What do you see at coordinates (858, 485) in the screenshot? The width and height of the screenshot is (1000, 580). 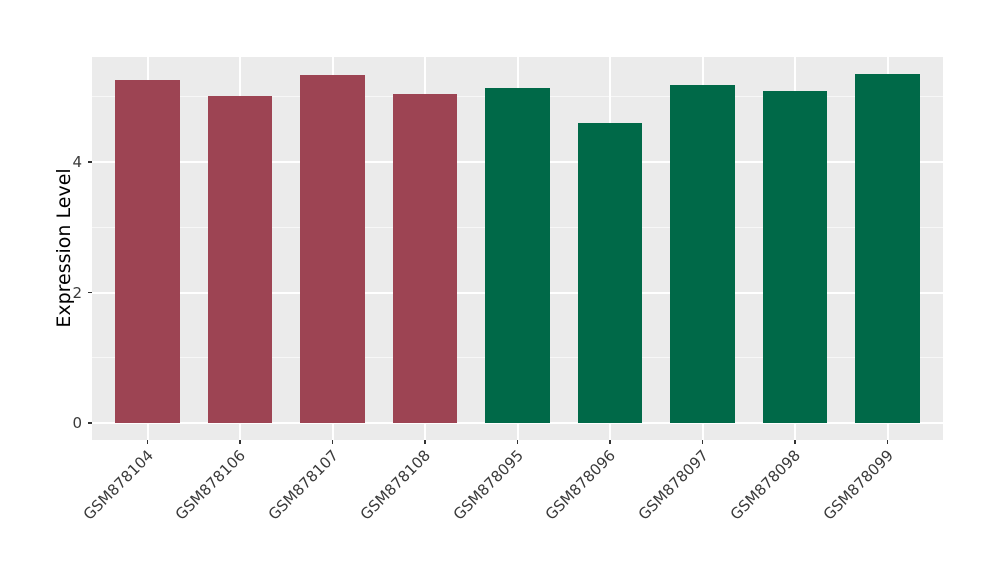 I see `x-tick-label: GSM878099` at bounding box center [858, 485].